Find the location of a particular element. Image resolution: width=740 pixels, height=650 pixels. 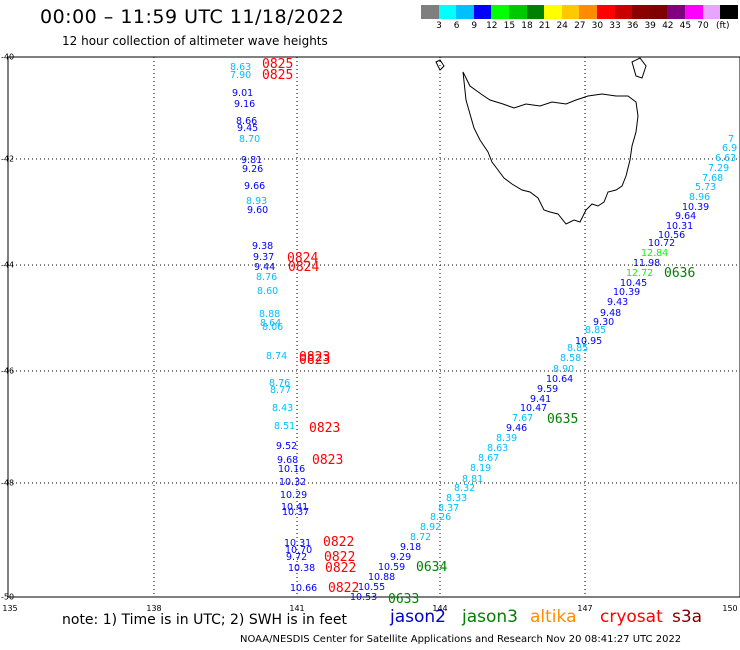

legend-cryosat: cryosat is located at coordinates (631, 617).